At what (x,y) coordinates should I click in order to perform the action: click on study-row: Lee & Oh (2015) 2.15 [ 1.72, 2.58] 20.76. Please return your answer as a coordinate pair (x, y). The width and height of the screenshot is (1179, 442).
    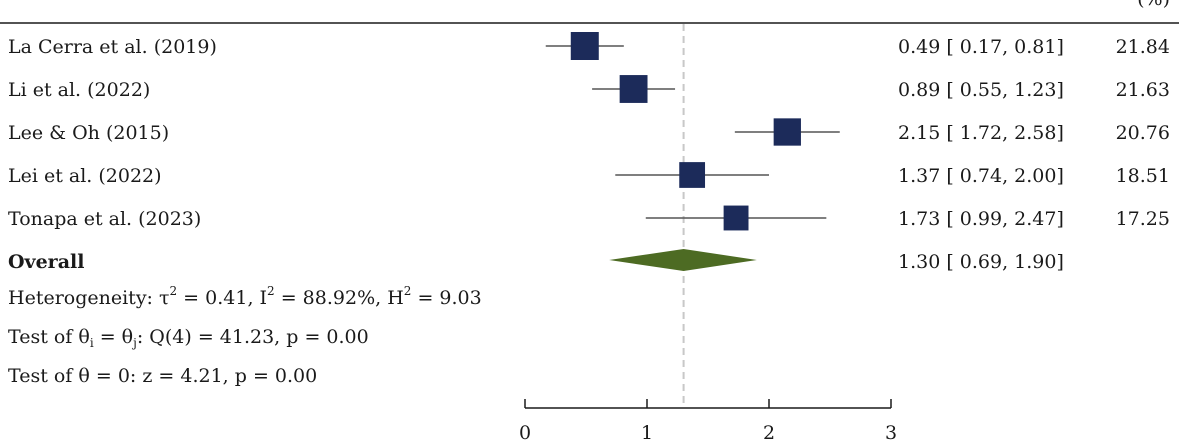
    Looking at the image, I should click on (589, 132).